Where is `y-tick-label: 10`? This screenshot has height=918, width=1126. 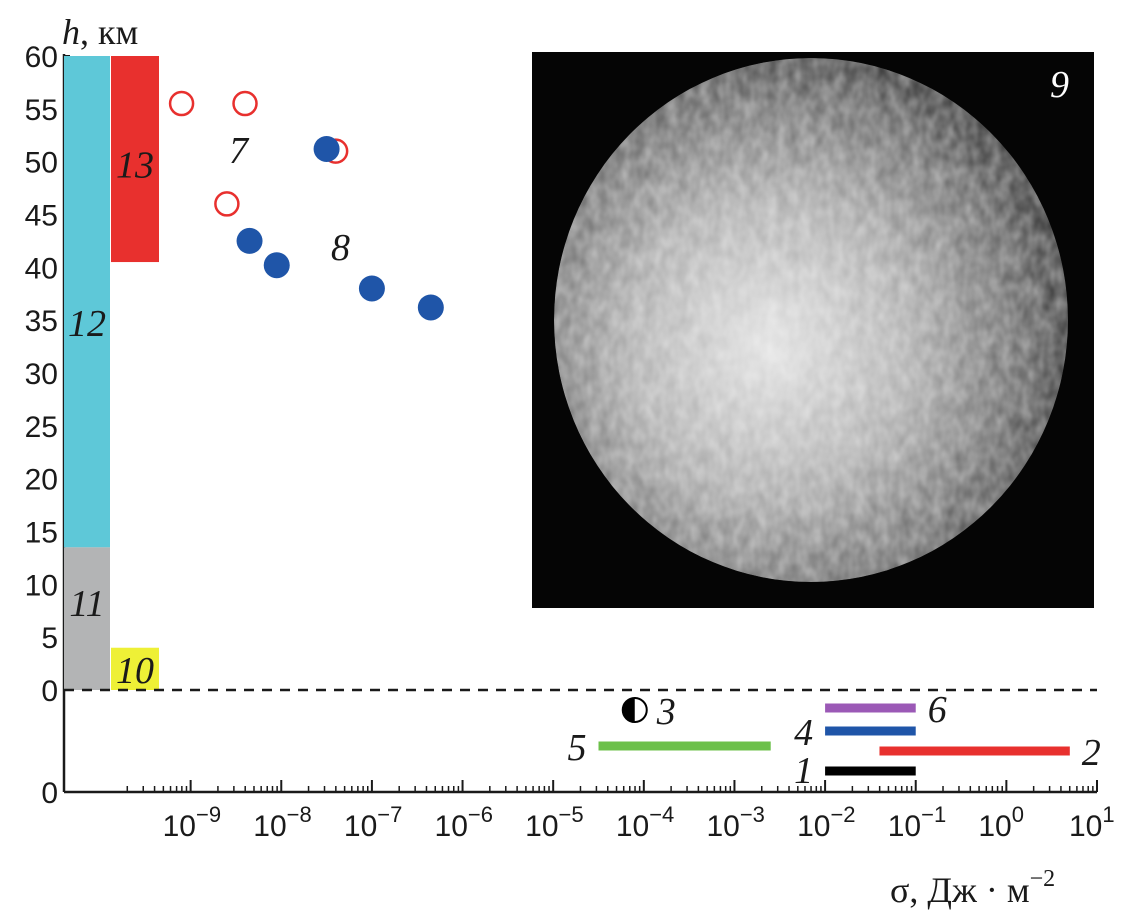
y-tick-label: 10 is located at coordinates (41, 585).